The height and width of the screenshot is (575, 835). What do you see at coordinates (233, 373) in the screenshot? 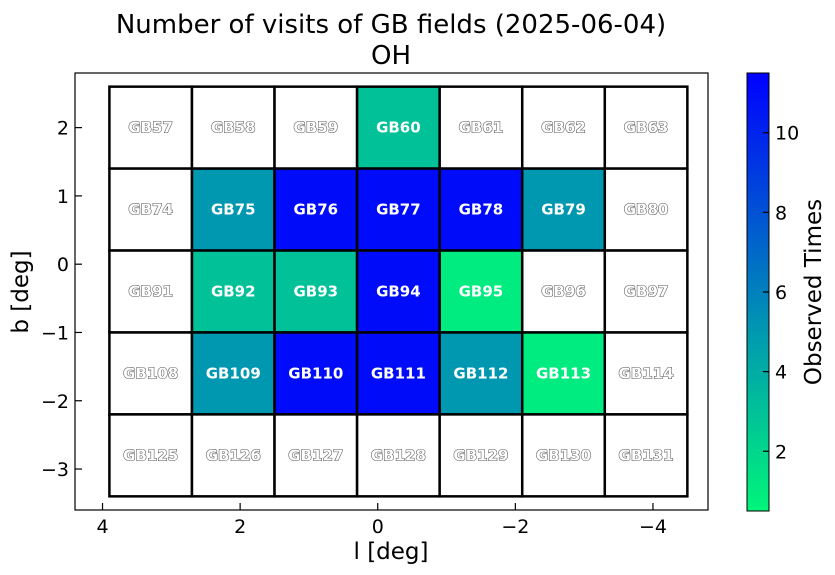
I see `field-label-gb109: GB109` at bounding box center [233, 373].